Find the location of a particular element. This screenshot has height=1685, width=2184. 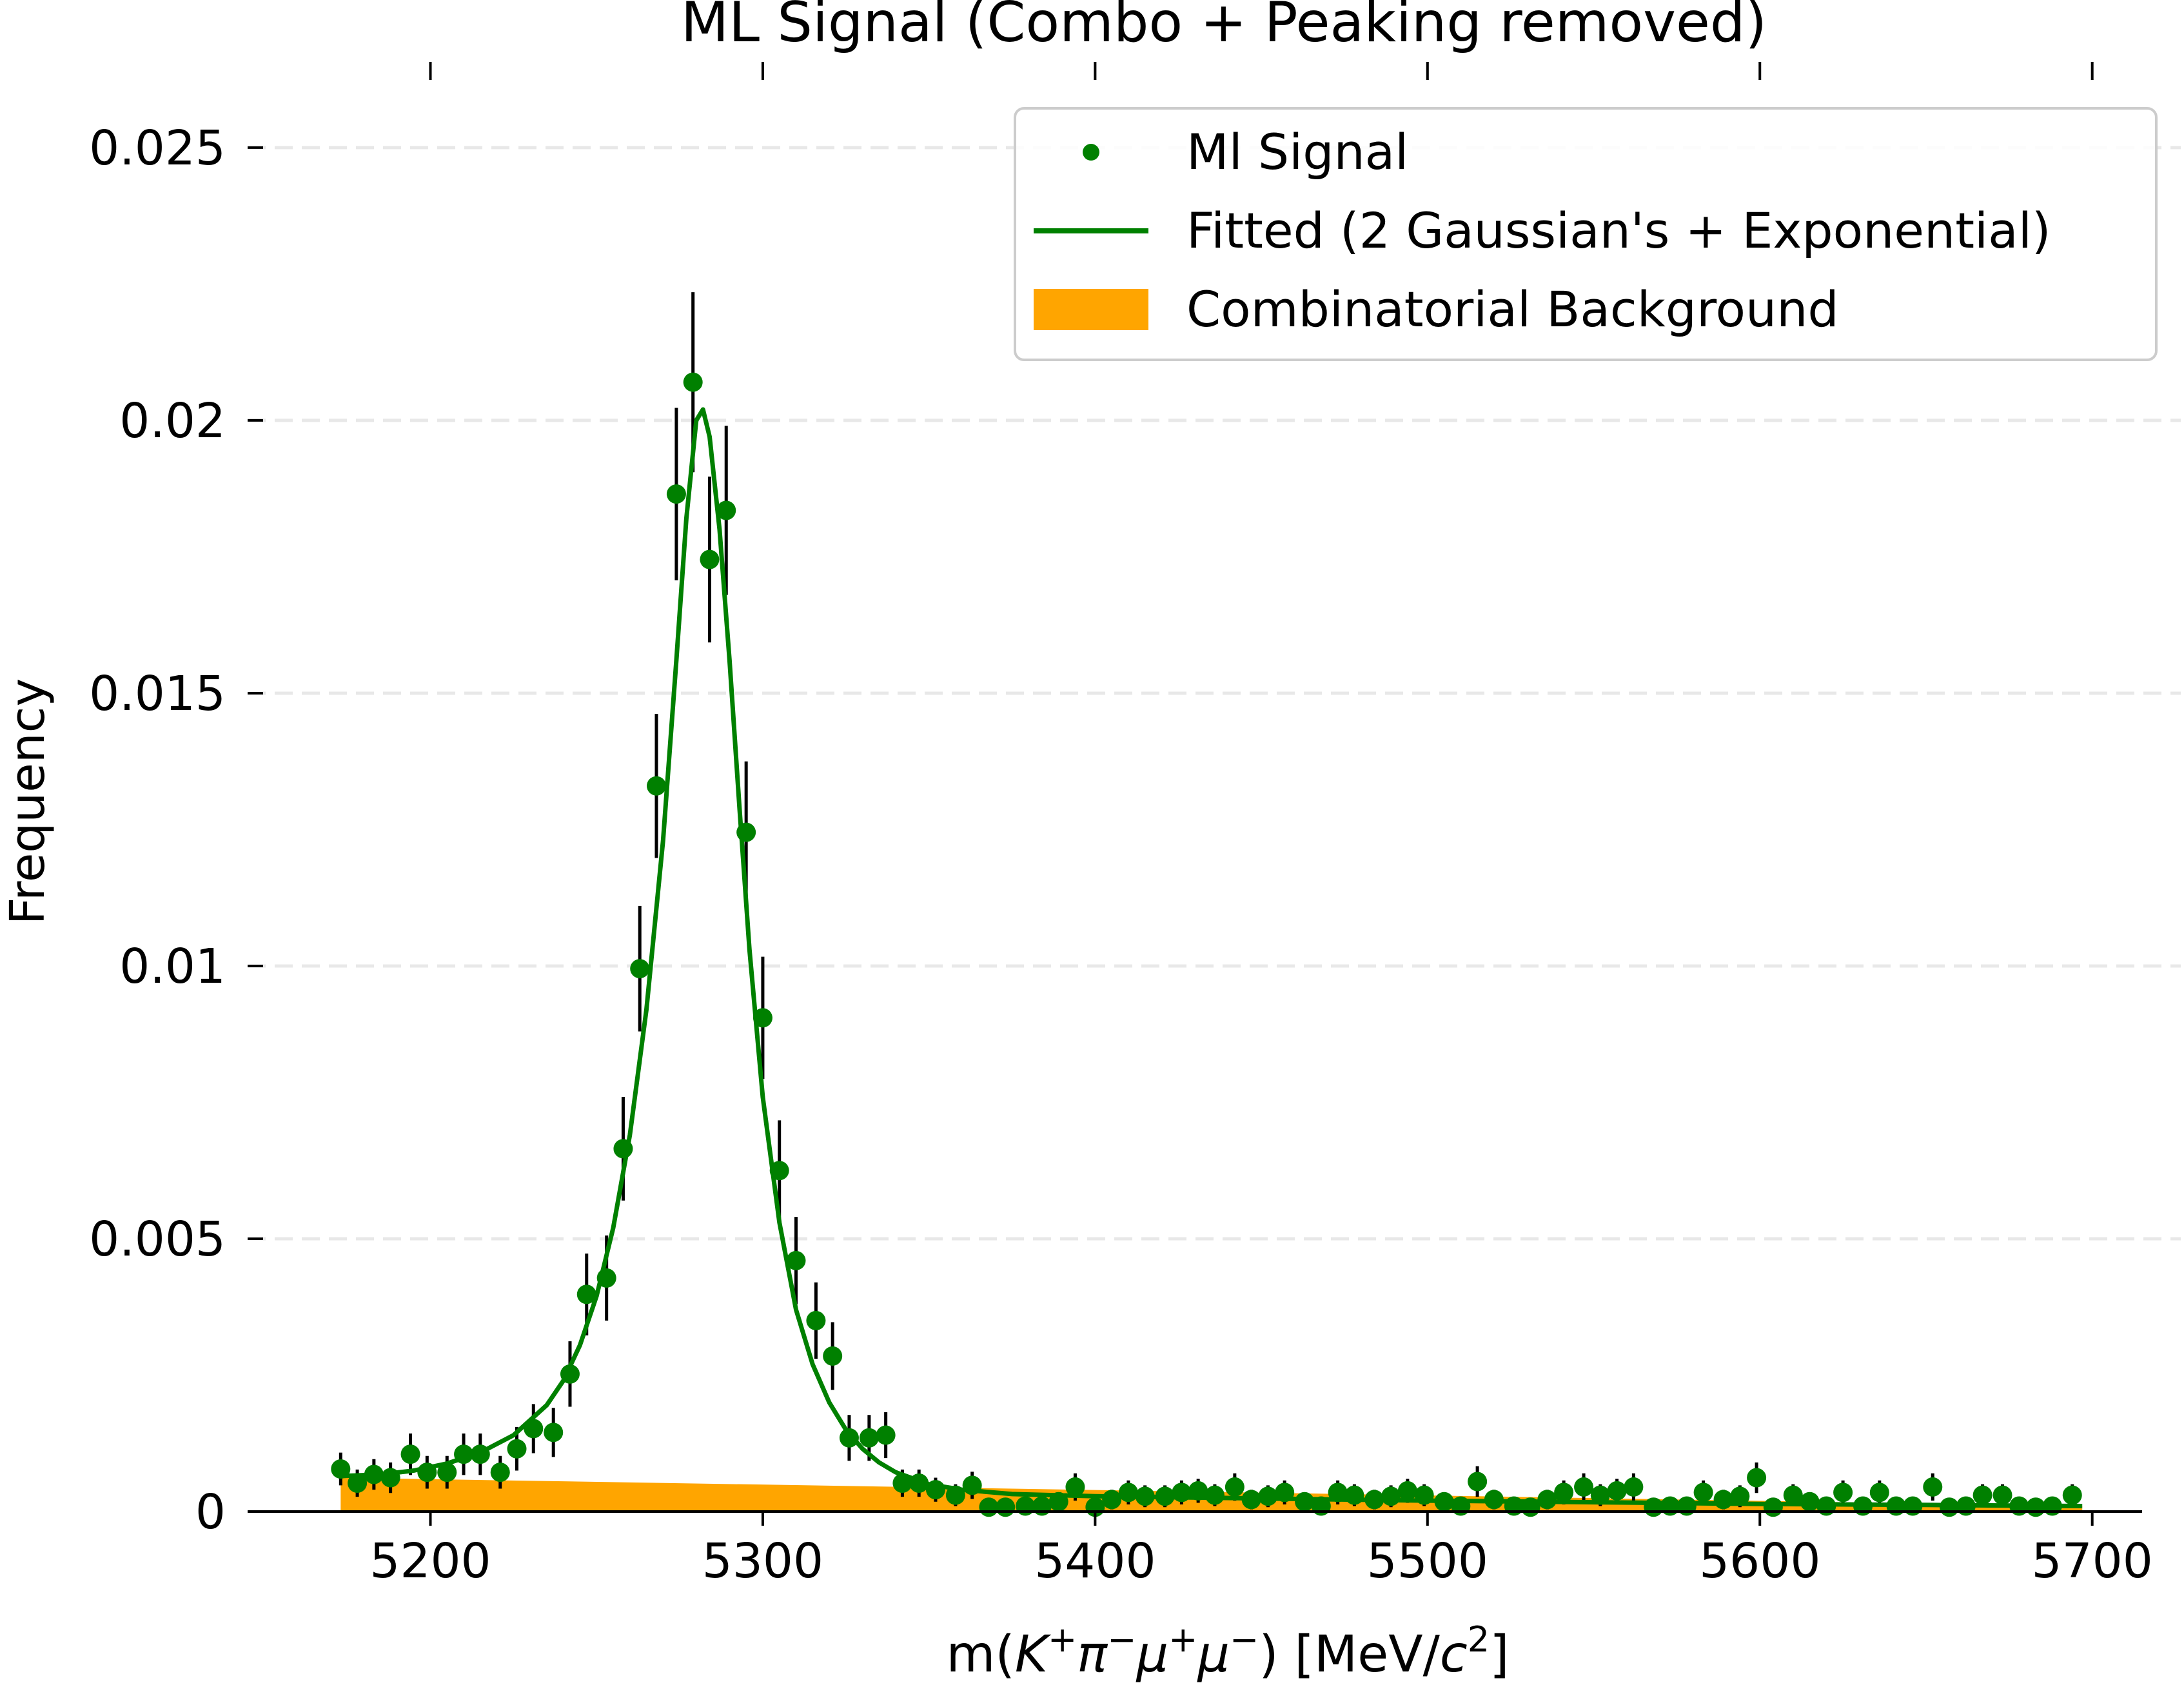

legend-frame is located at coordinates (1586, 234).